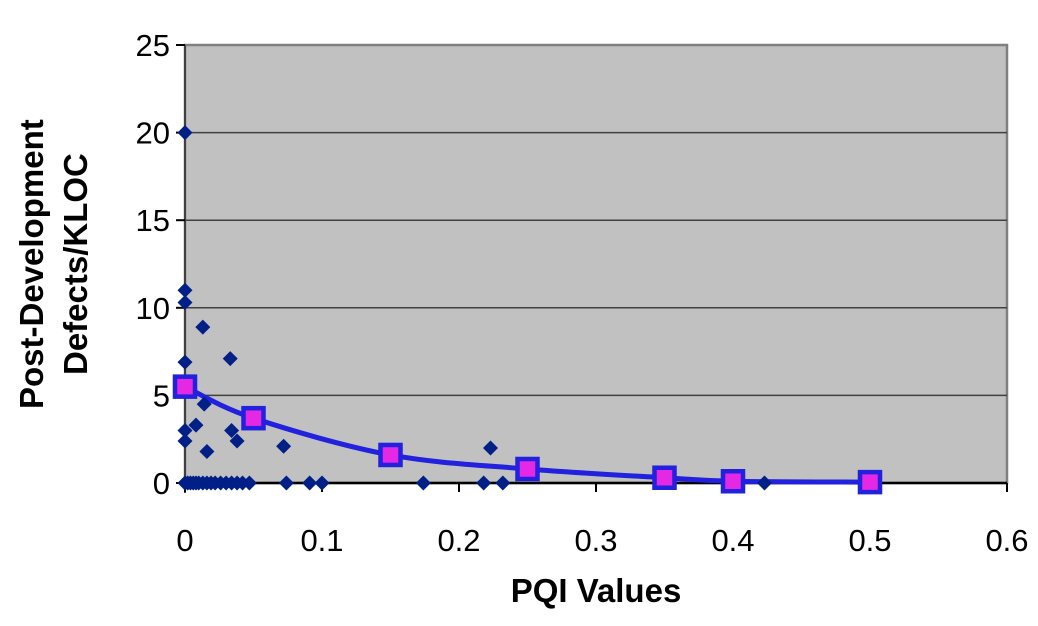 This screenshot has height=626, width=1038. I want to click on x-tick-label: 0.2, so click(458, 540).